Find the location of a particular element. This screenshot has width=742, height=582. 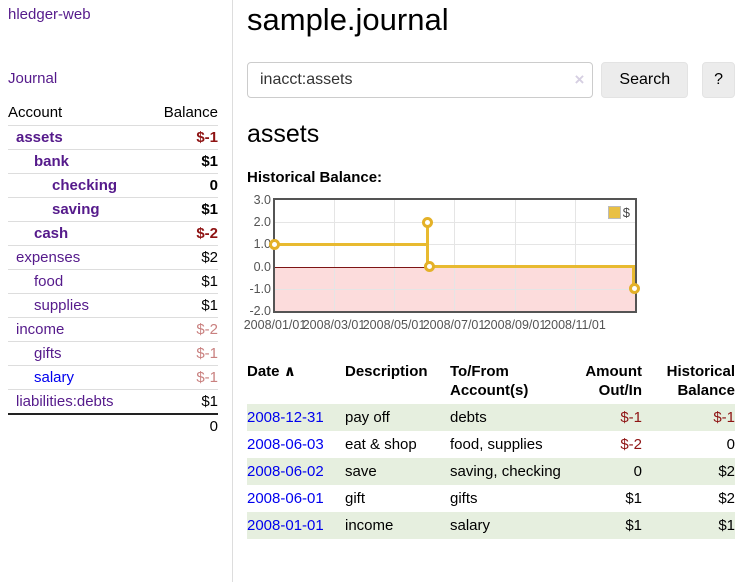

account-balance: 0 is located at coordinates (183, 185).